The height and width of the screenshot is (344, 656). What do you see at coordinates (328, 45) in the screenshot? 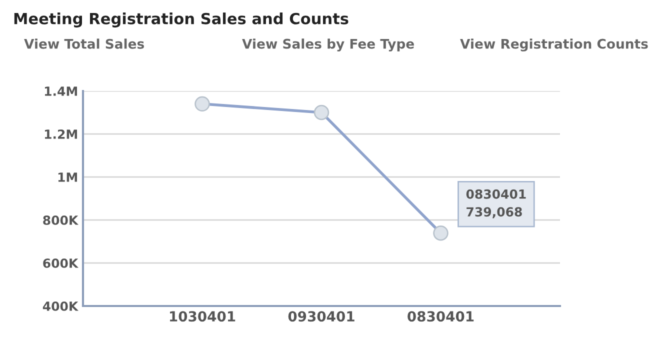
I see `text: View Sales by Fee Type` at bounding box center [328, 45].